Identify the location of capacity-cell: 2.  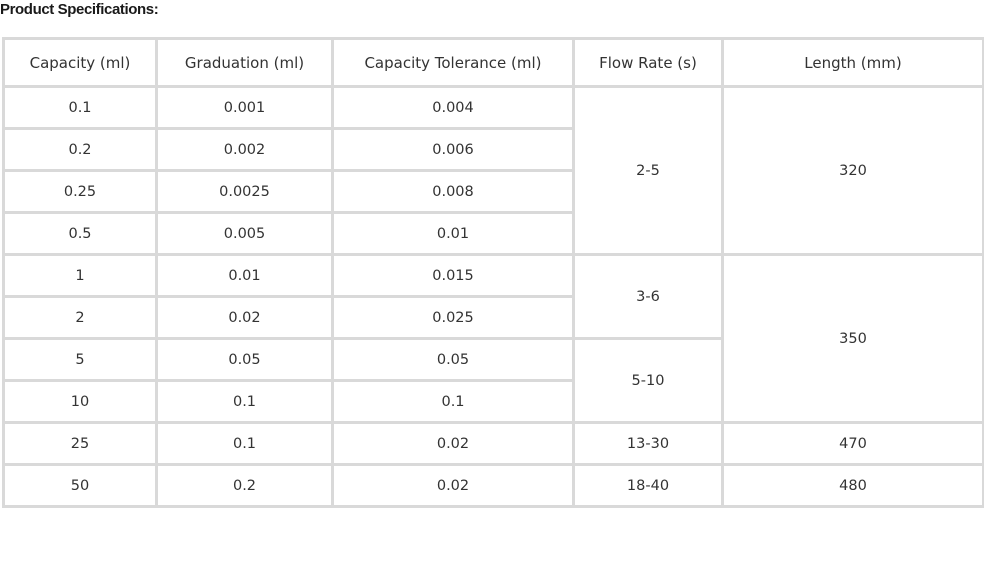
(80, 317).